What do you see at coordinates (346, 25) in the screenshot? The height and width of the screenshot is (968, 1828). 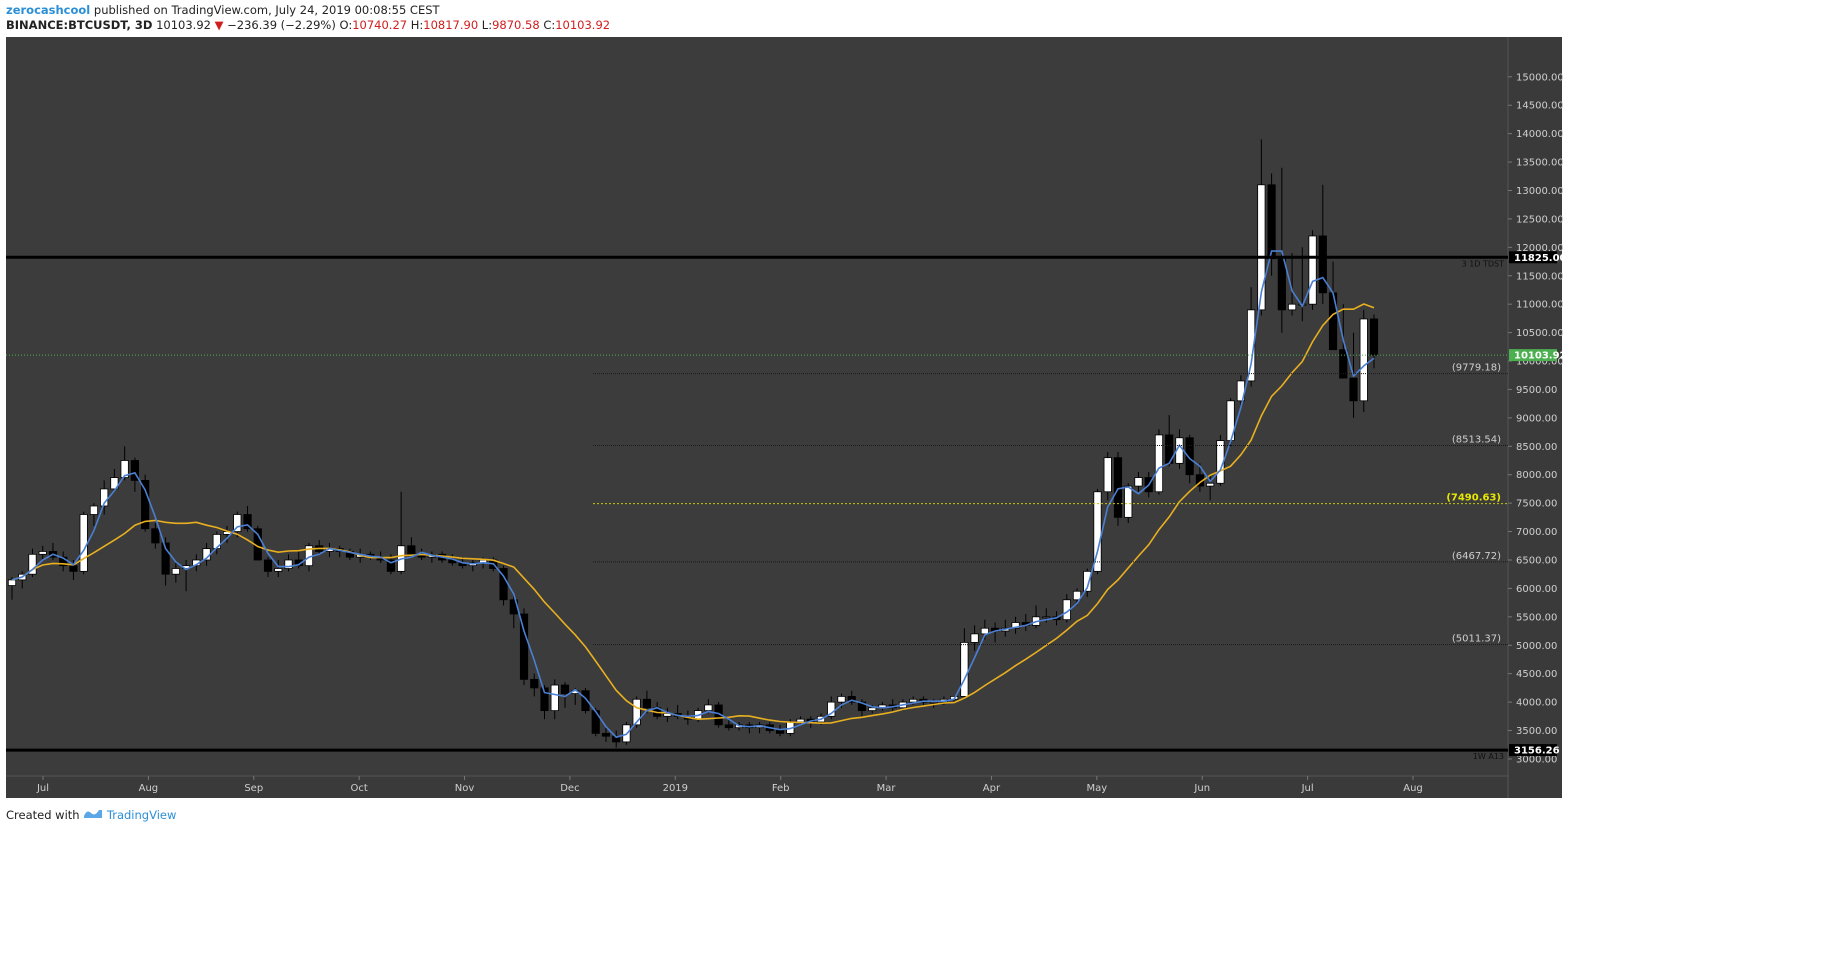 I see `open-label: O:` at bounding box center [346, 25].